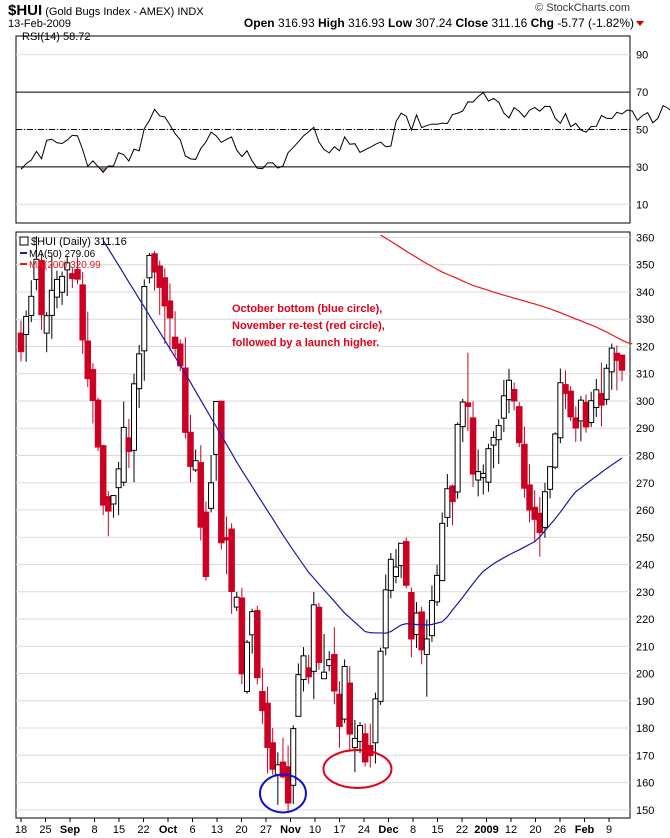  I want to click on x-tick-label: 20, so click(535, 830).